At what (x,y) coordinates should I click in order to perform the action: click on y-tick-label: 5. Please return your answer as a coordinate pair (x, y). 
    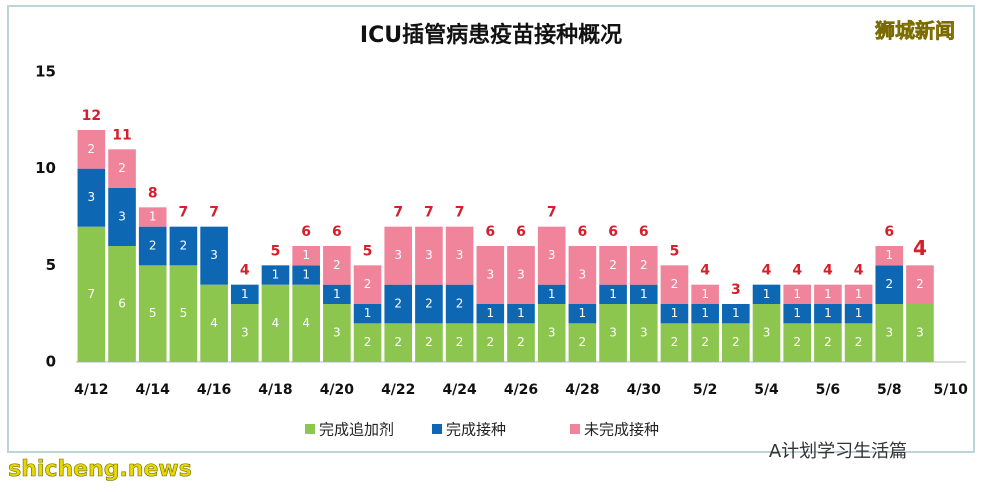
    Looking at the image, I should click on (51, 265).